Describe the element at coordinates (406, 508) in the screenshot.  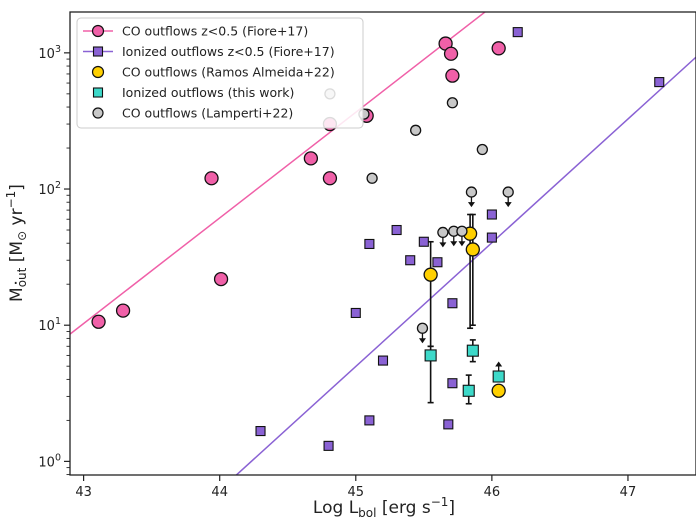
I see `x-axis-label-unit: [erg s` at that location.